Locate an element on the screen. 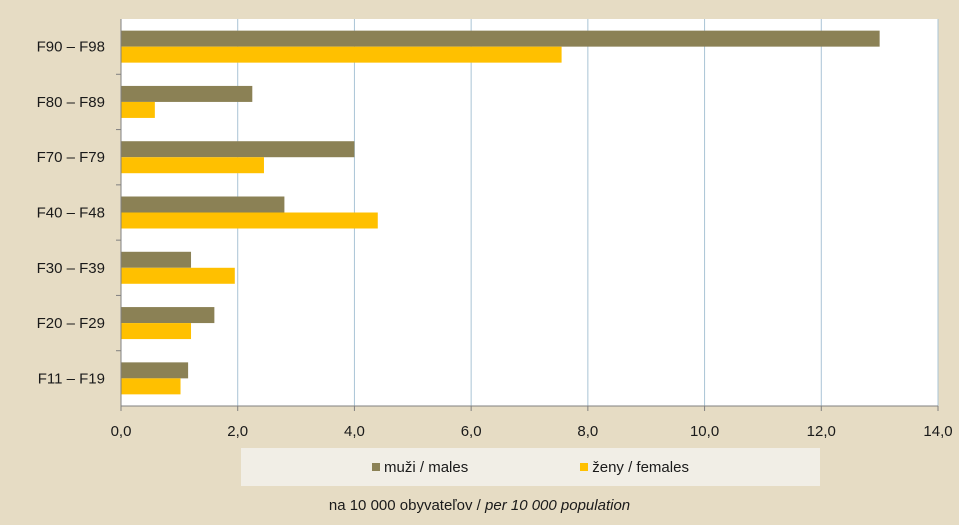  legend: muži / males ženy / females is located at coordinates (530, 467).